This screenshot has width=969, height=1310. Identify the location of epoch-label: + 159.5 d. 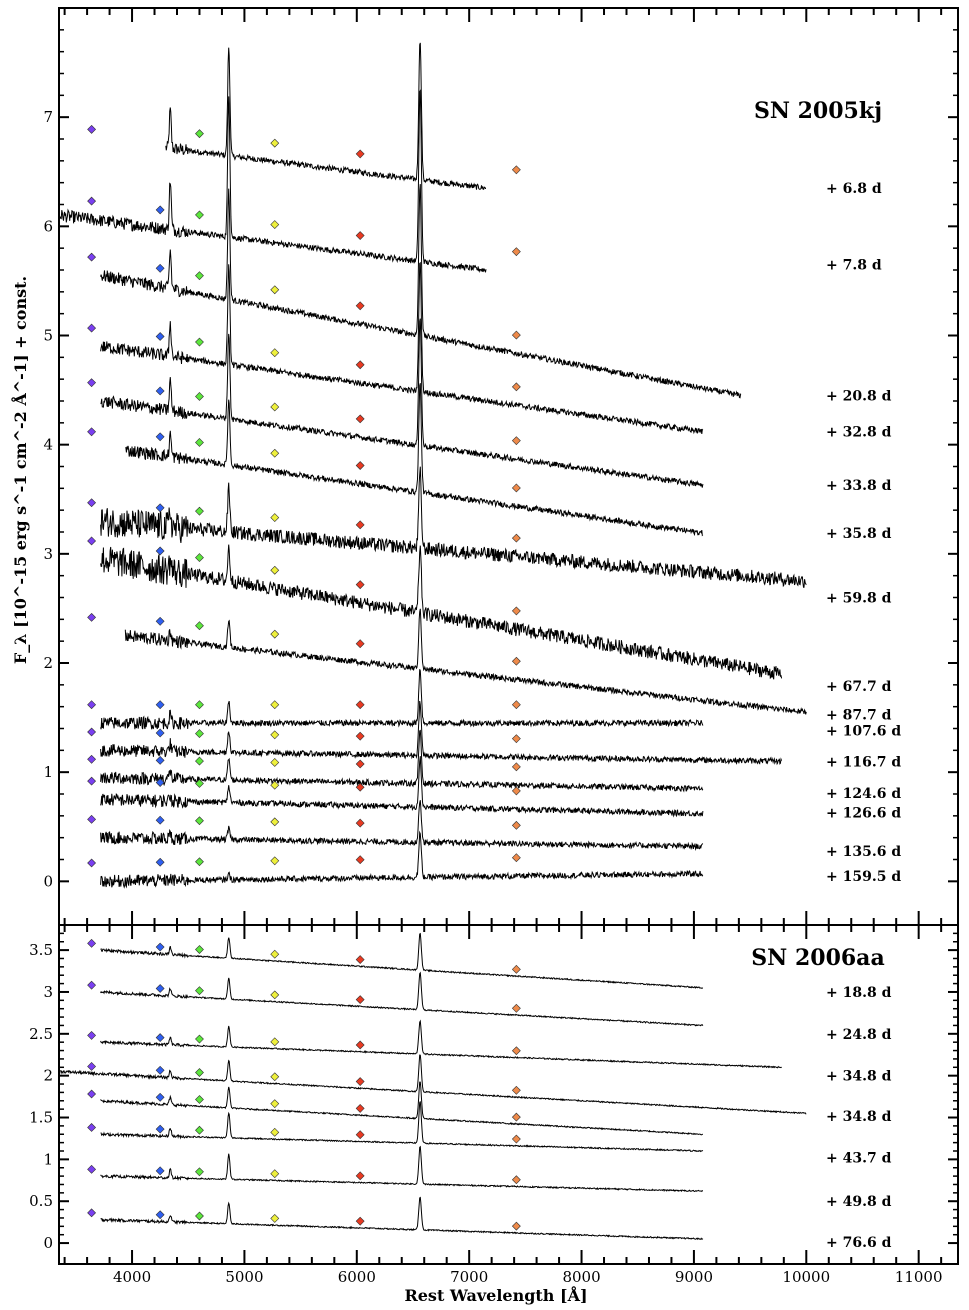
(863, 877).